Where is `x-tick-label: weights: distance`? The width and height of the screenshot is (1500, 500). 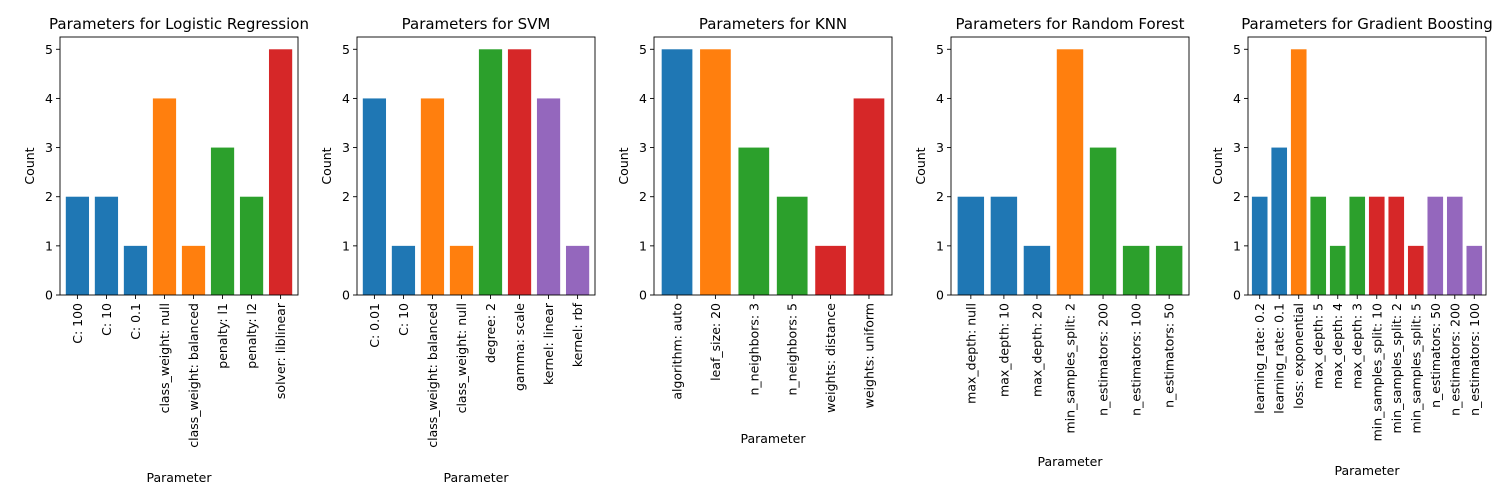
x-tick-label: weights: distance is located at coordinates (830, 358).